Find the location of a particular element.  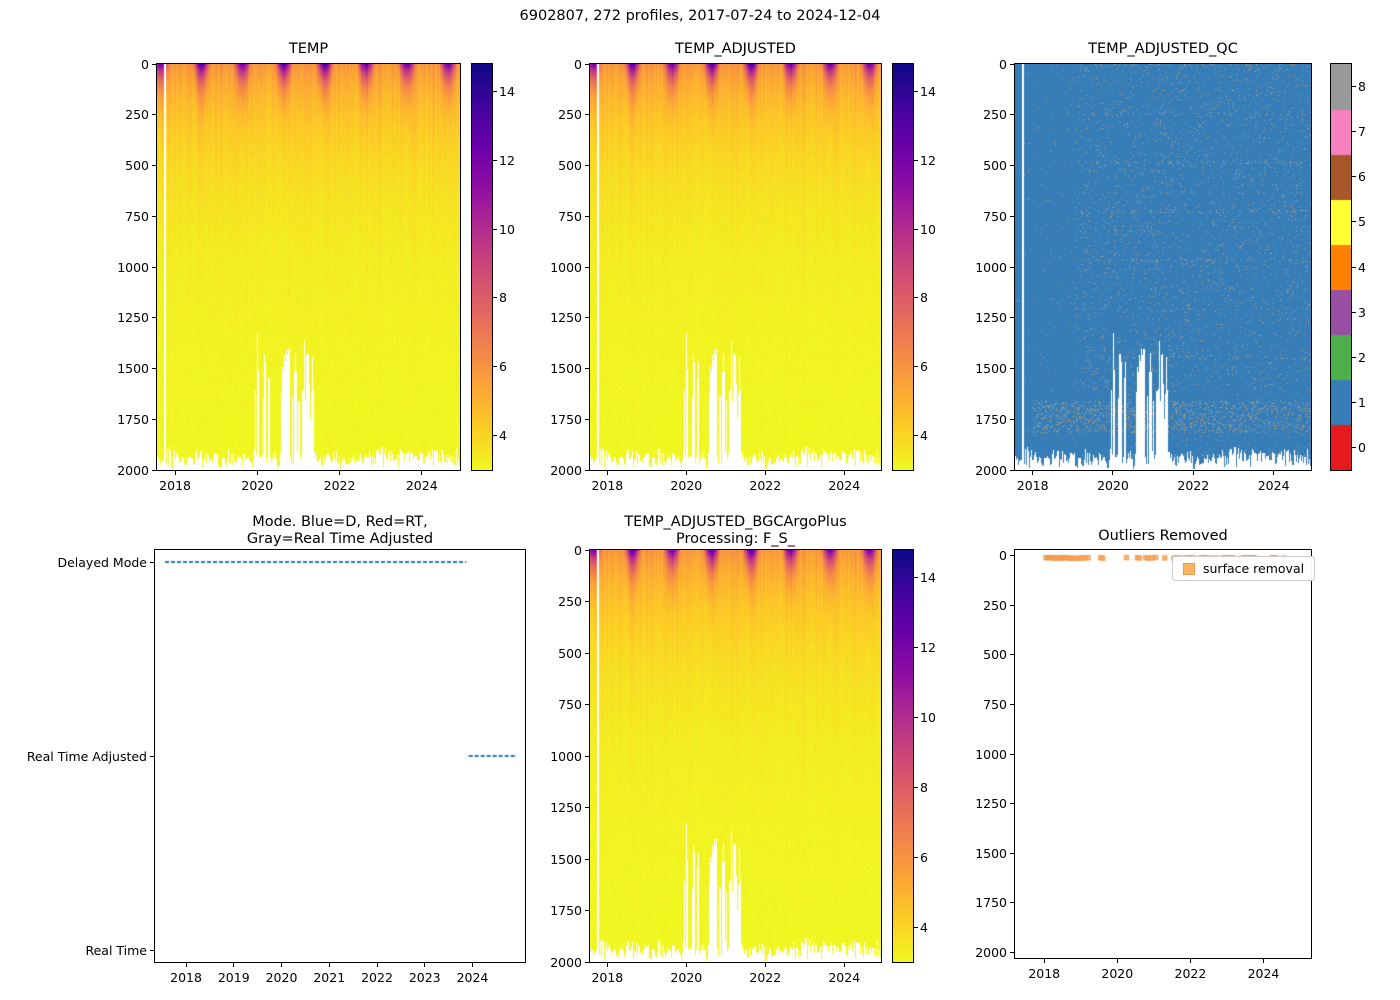

colorbar-tick-label: 14 is located at coordinates (928, 92).